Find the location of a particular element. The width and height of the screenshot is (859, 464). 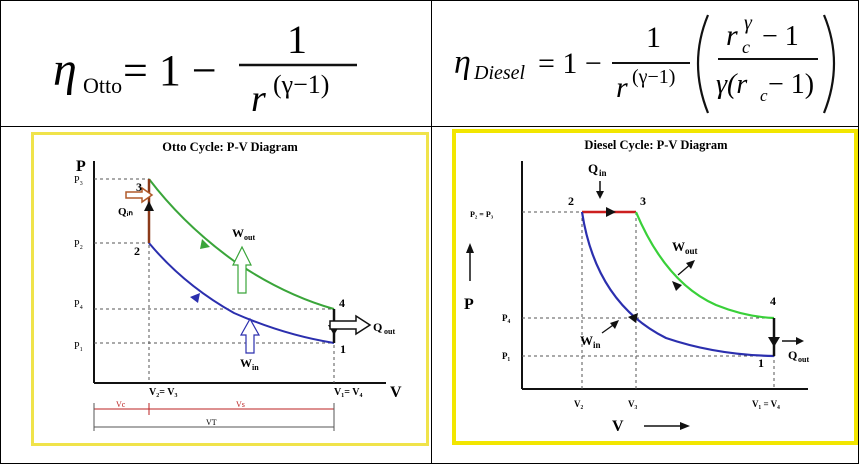

diesel-point-4: 4 is located at coordinates (773, 301).